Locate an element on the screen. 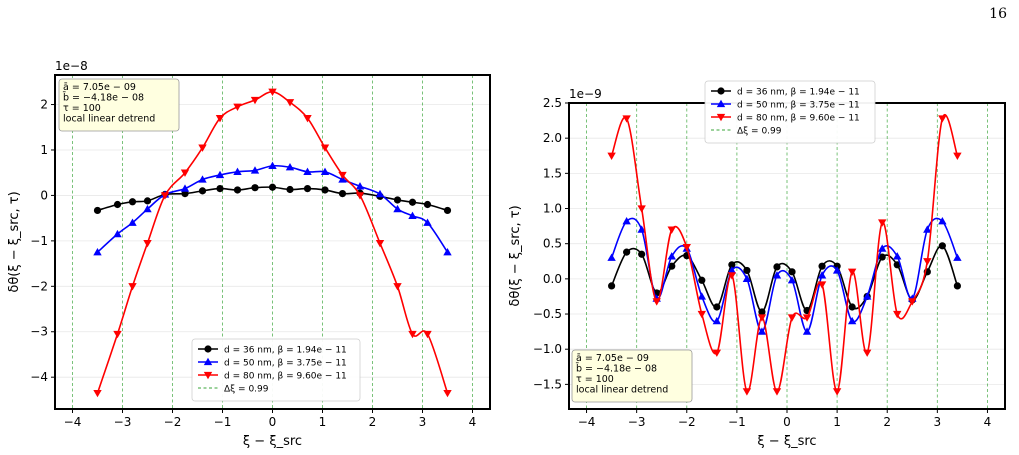 The width and height of the screenshot is (1019, 455). chart-0-legend-label-0: d = 36 nm, β = 1.94e − 11 is located at coordinates (285, 351).